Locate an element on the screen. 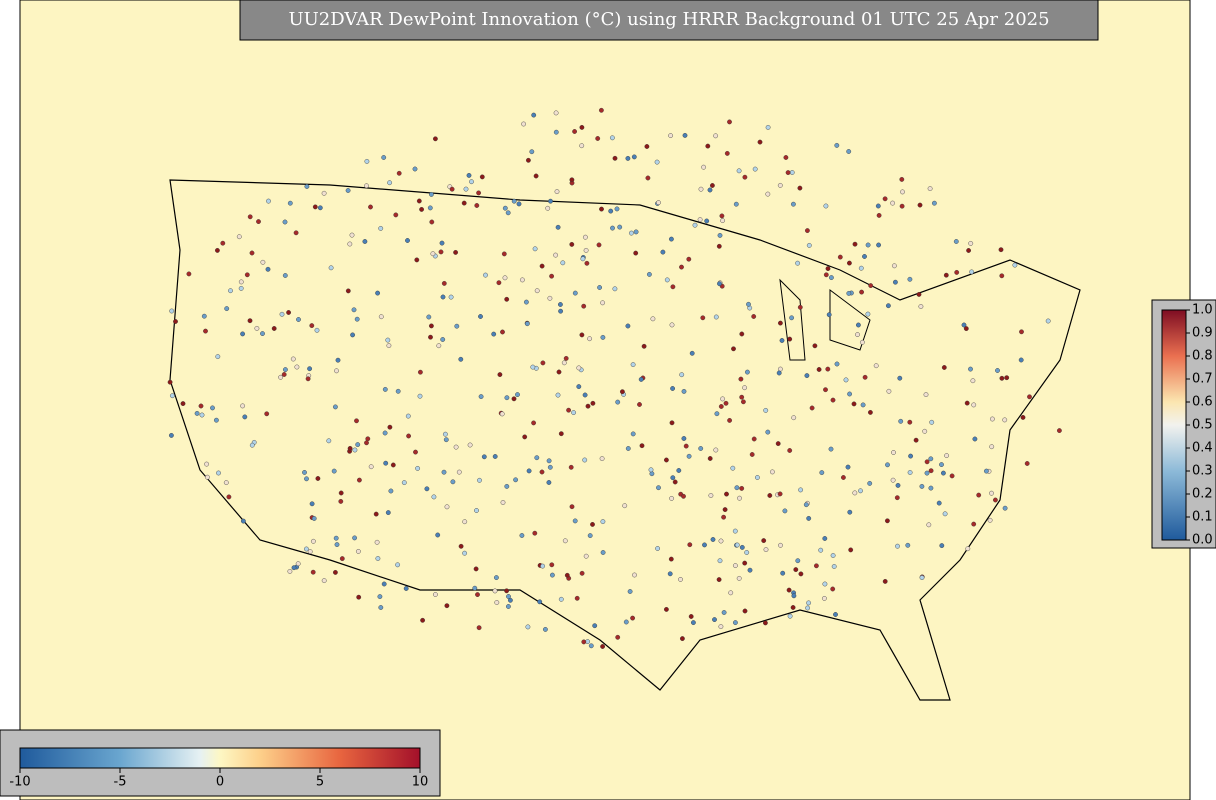 The image size is (1216, 800). tick-label: 1.0 is located at coordinates (1202, 310).